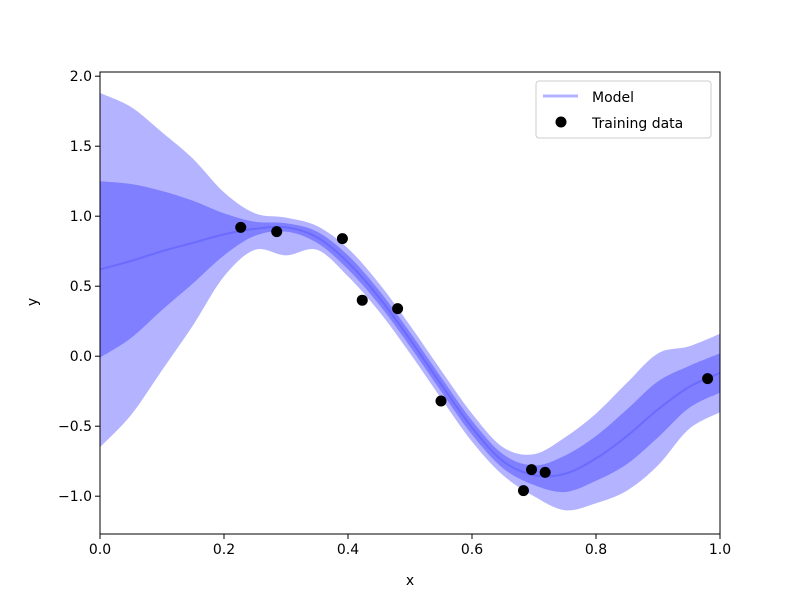 The height and width of the screenshot is (600, 800). Describe the element at coordinates (81, 357) in the screenshot. I see `y-tick-label: 0.0` at that location.